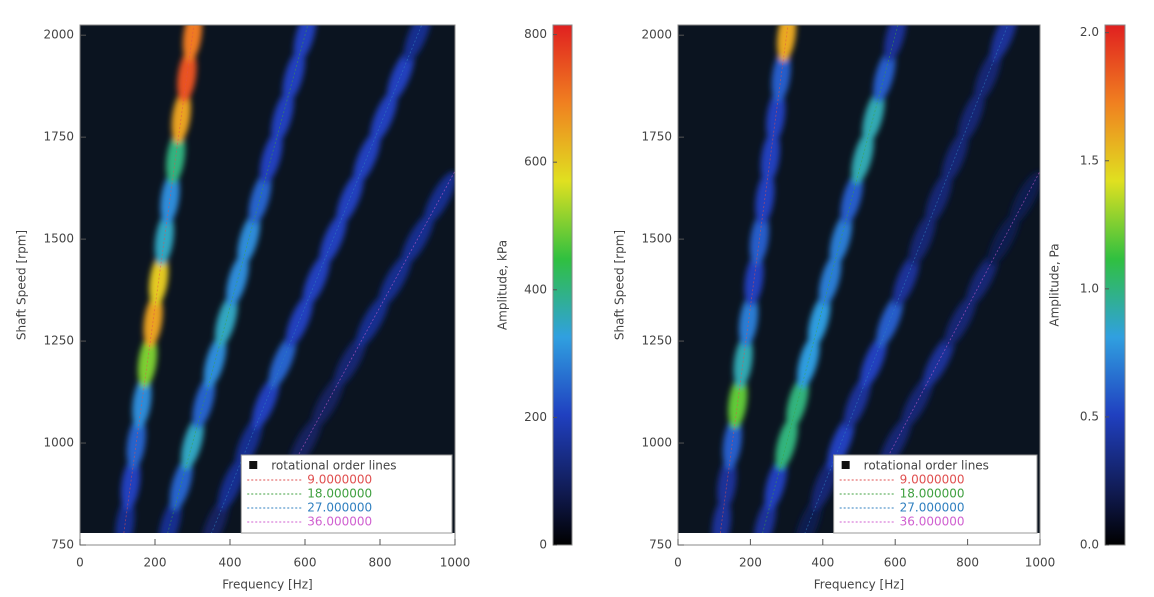 This screenshot has width=1154, height=597. Describe the element at coordinates (1089, 545) in the screenshot. I see `colorbar-tick-label: 0.0` at that location.